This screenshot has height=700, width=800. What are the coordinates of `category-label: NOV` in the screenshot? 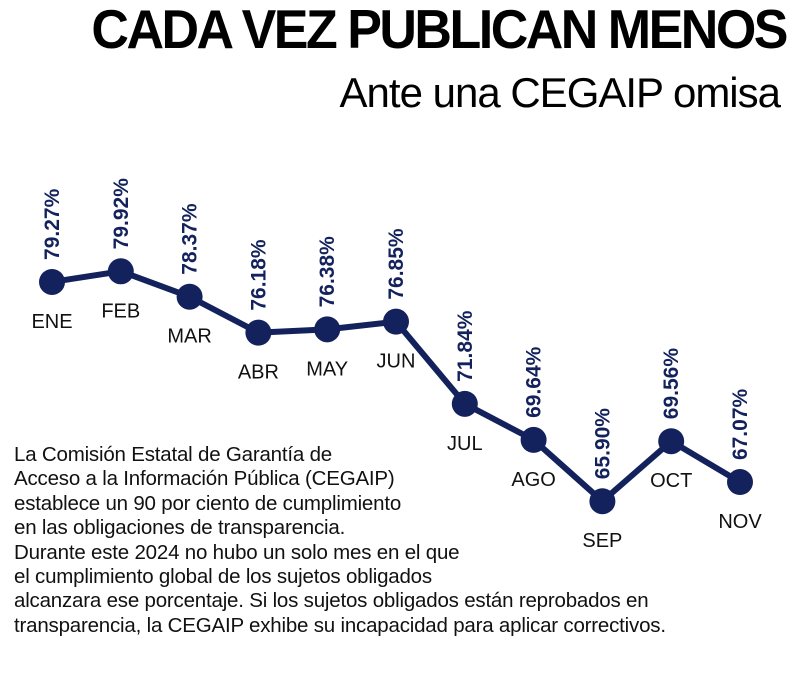 It's located at (740, 522).